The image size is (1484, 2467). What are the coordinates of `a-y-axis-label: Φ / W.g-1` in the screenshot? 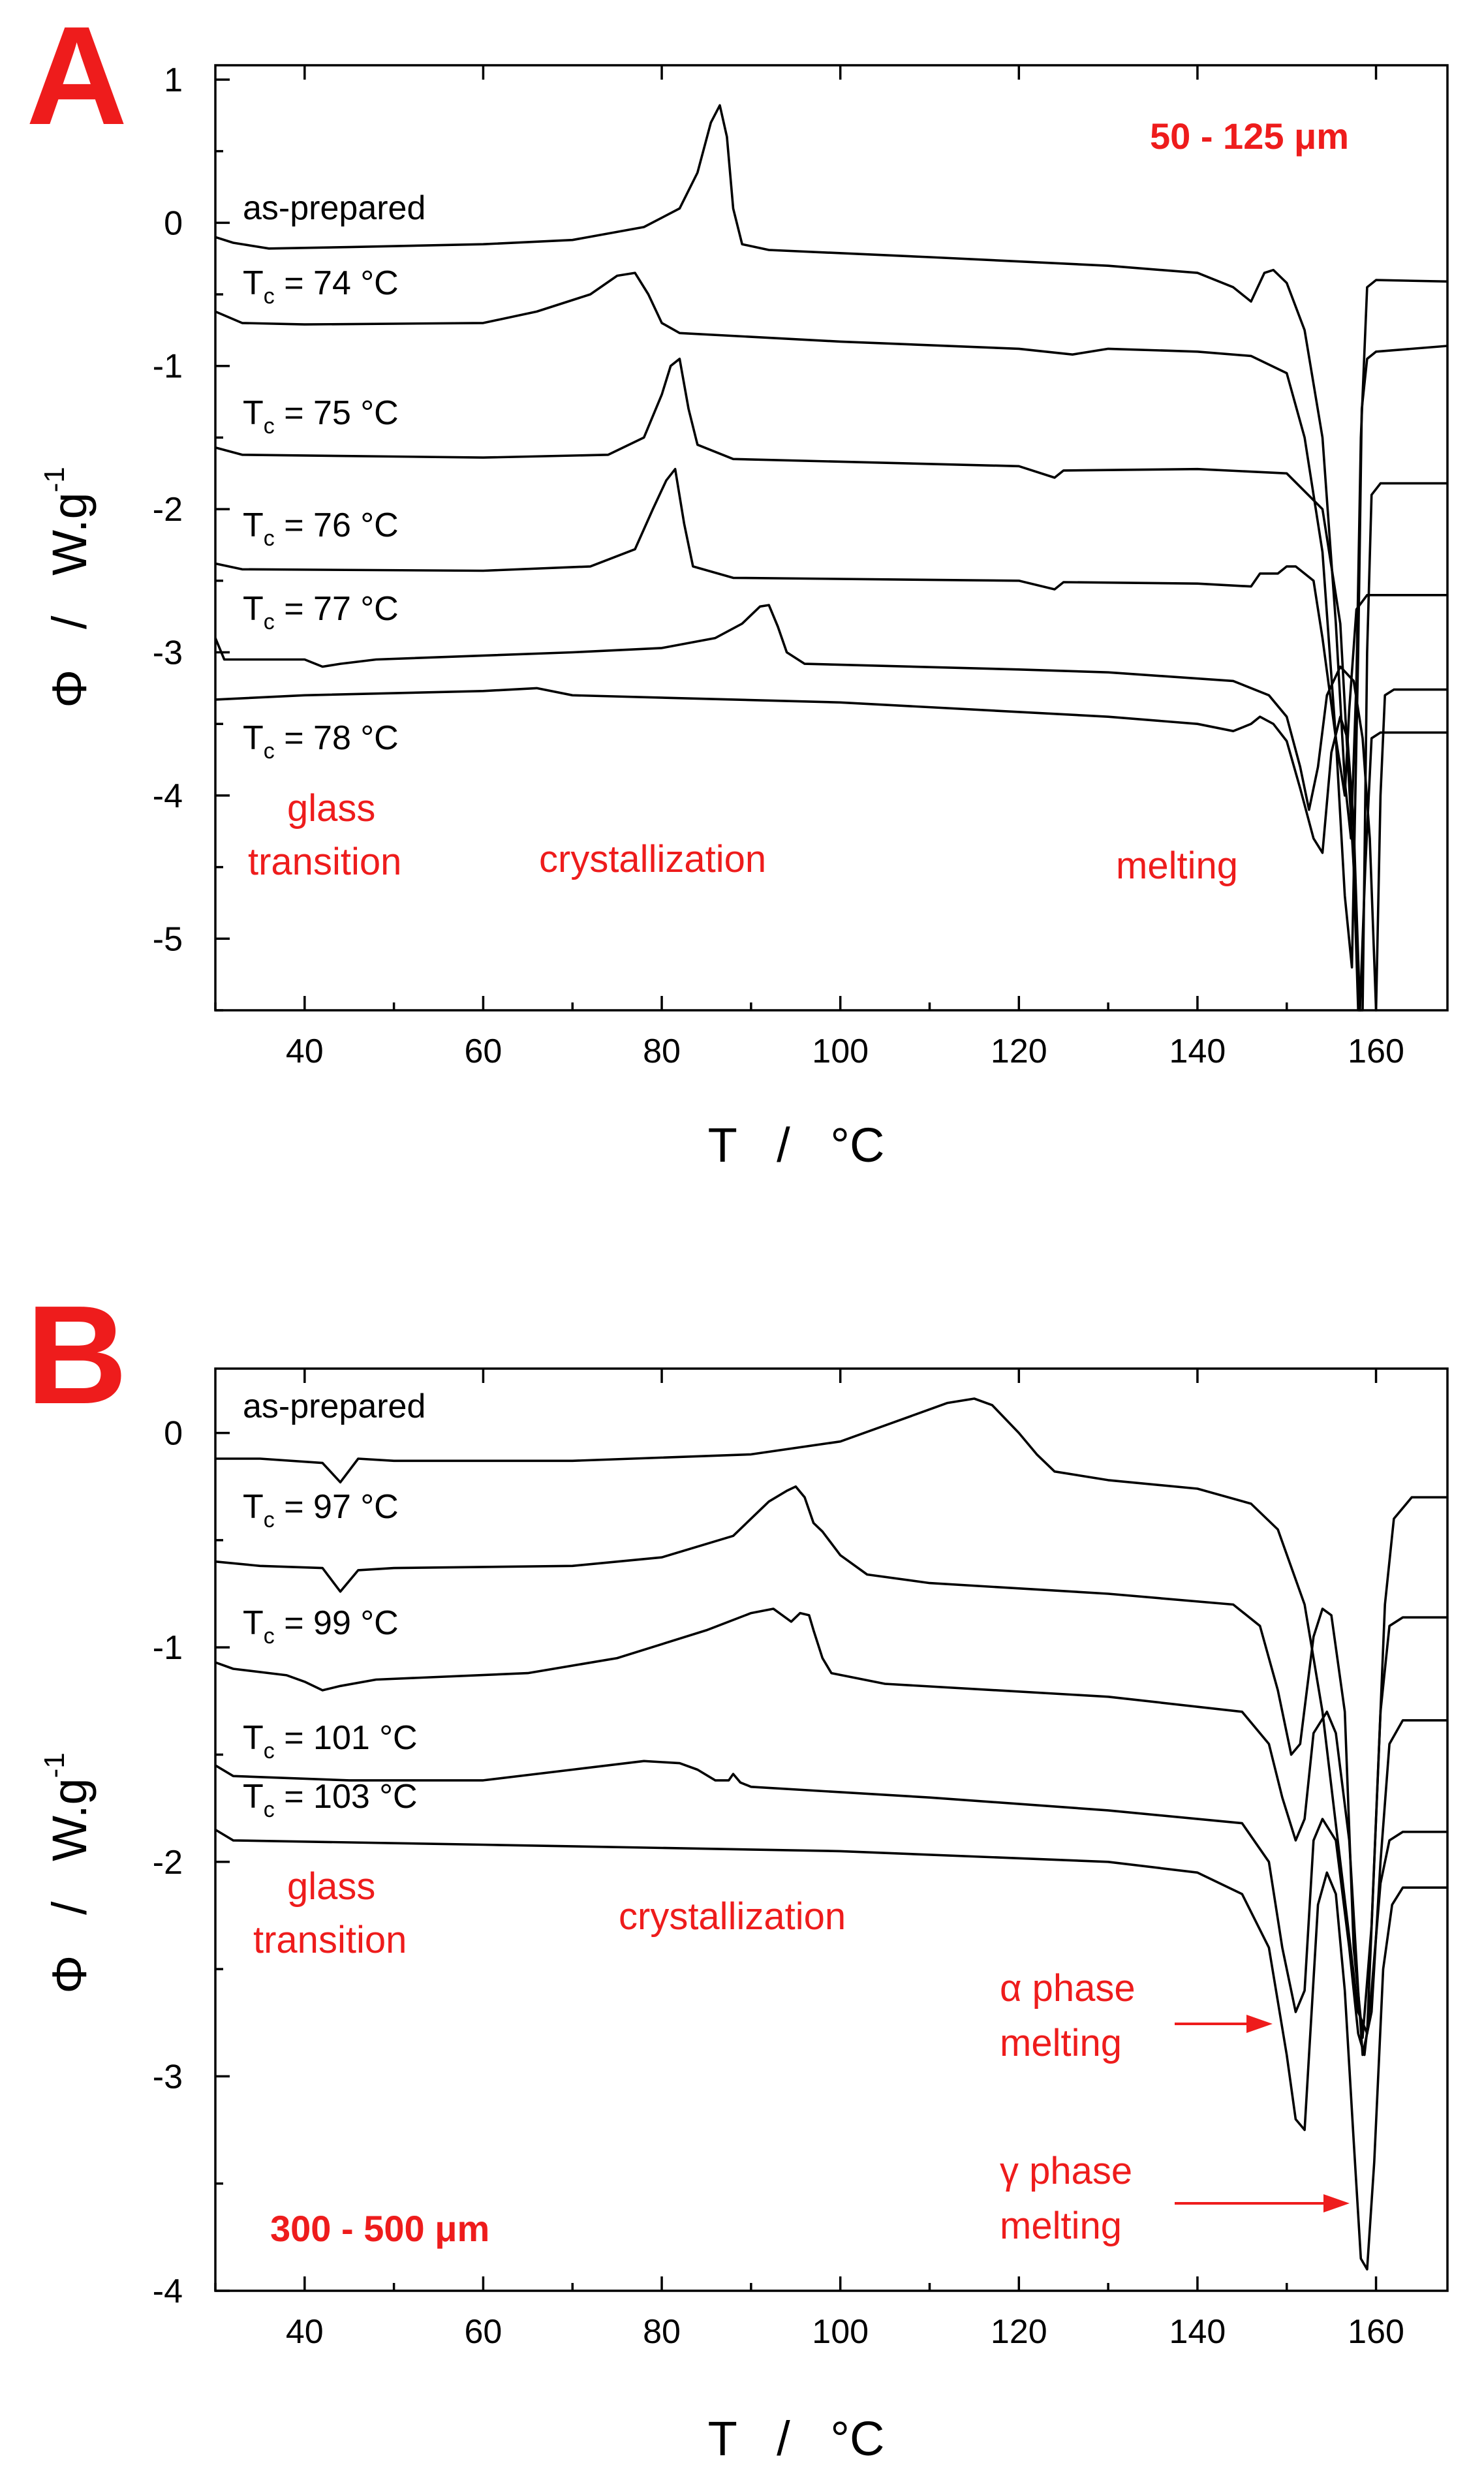 It's located at (68, 587).